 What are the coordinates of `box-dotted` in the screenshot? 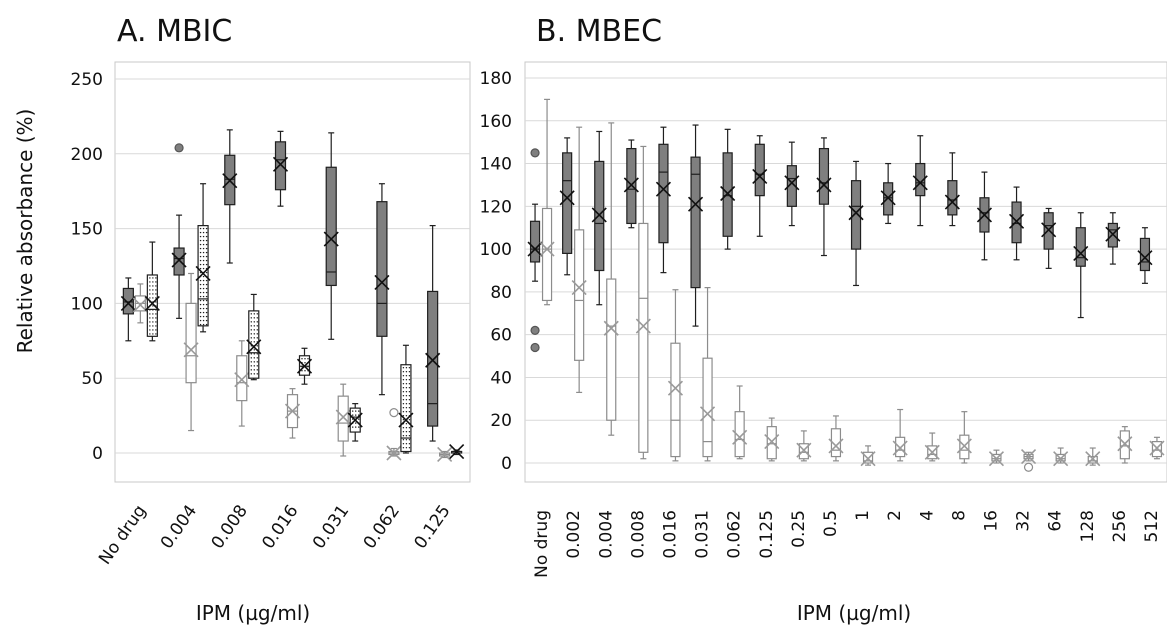 It's located at (355, 422).